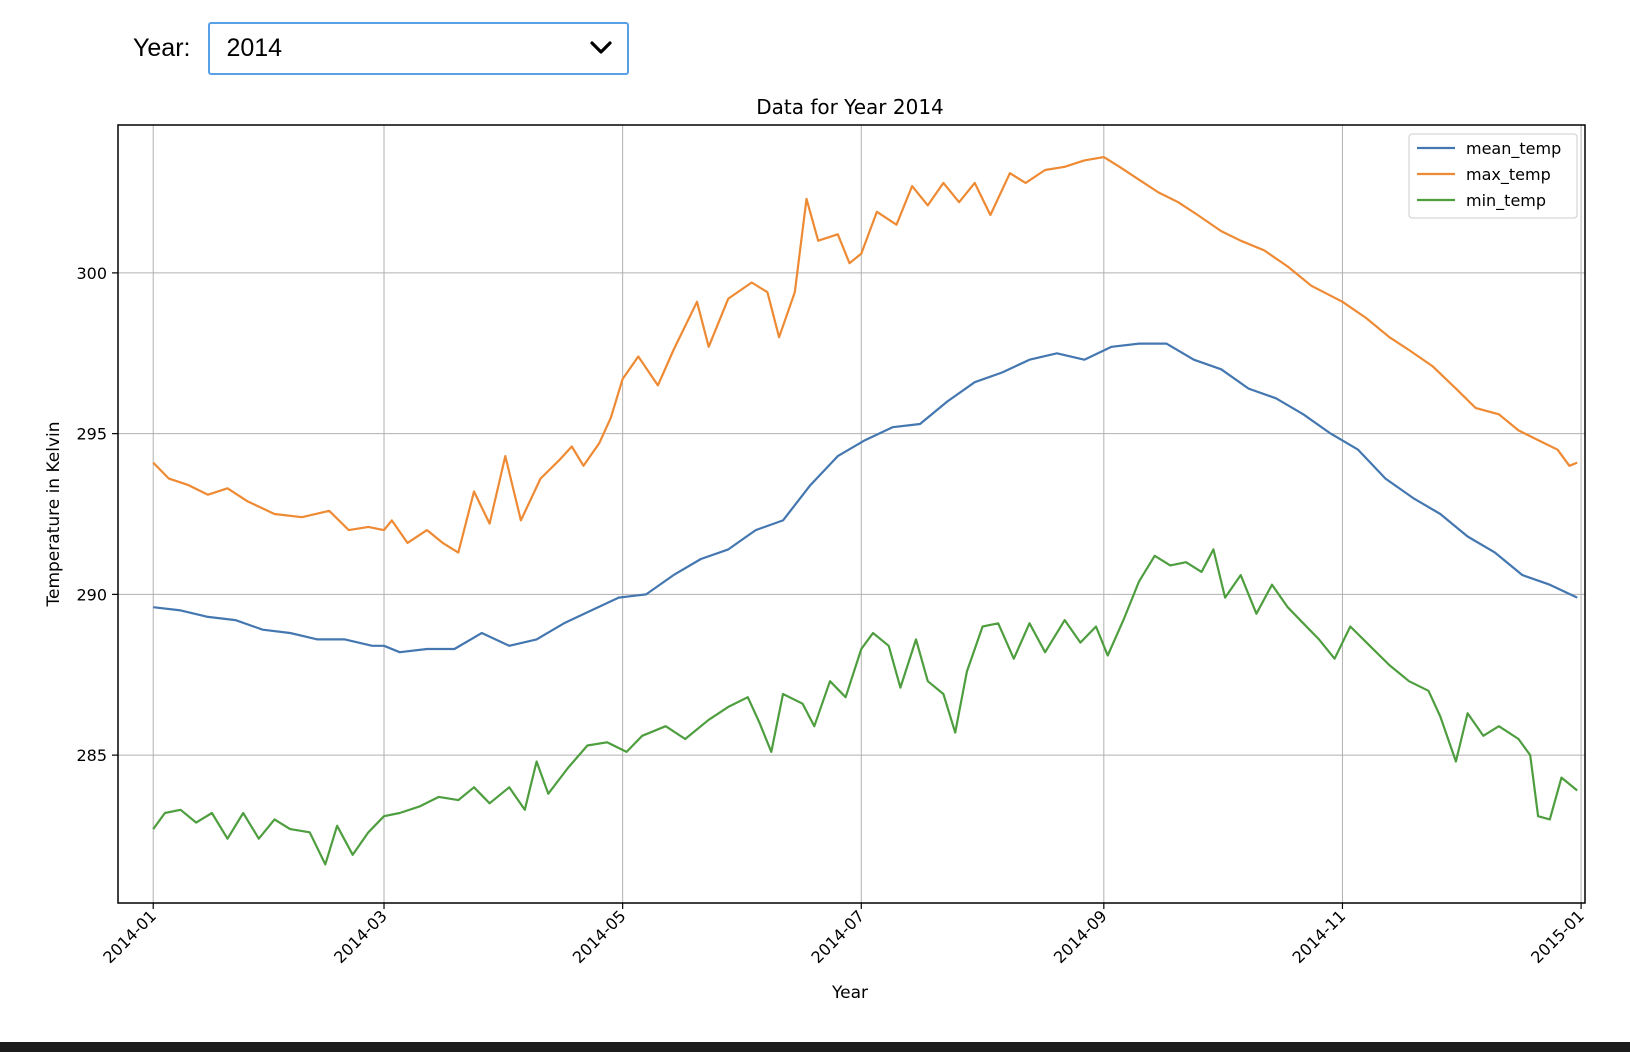  I want to click on x-axis-label: Year, so click(849, 993).